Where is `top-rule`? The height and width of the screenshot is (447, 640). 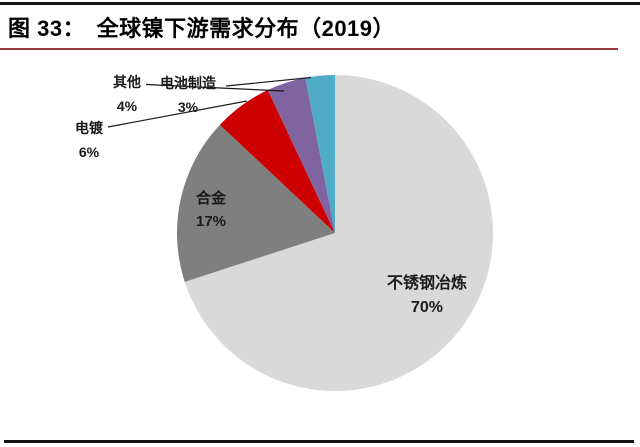 top-rule is located at coordinates (320, 3).